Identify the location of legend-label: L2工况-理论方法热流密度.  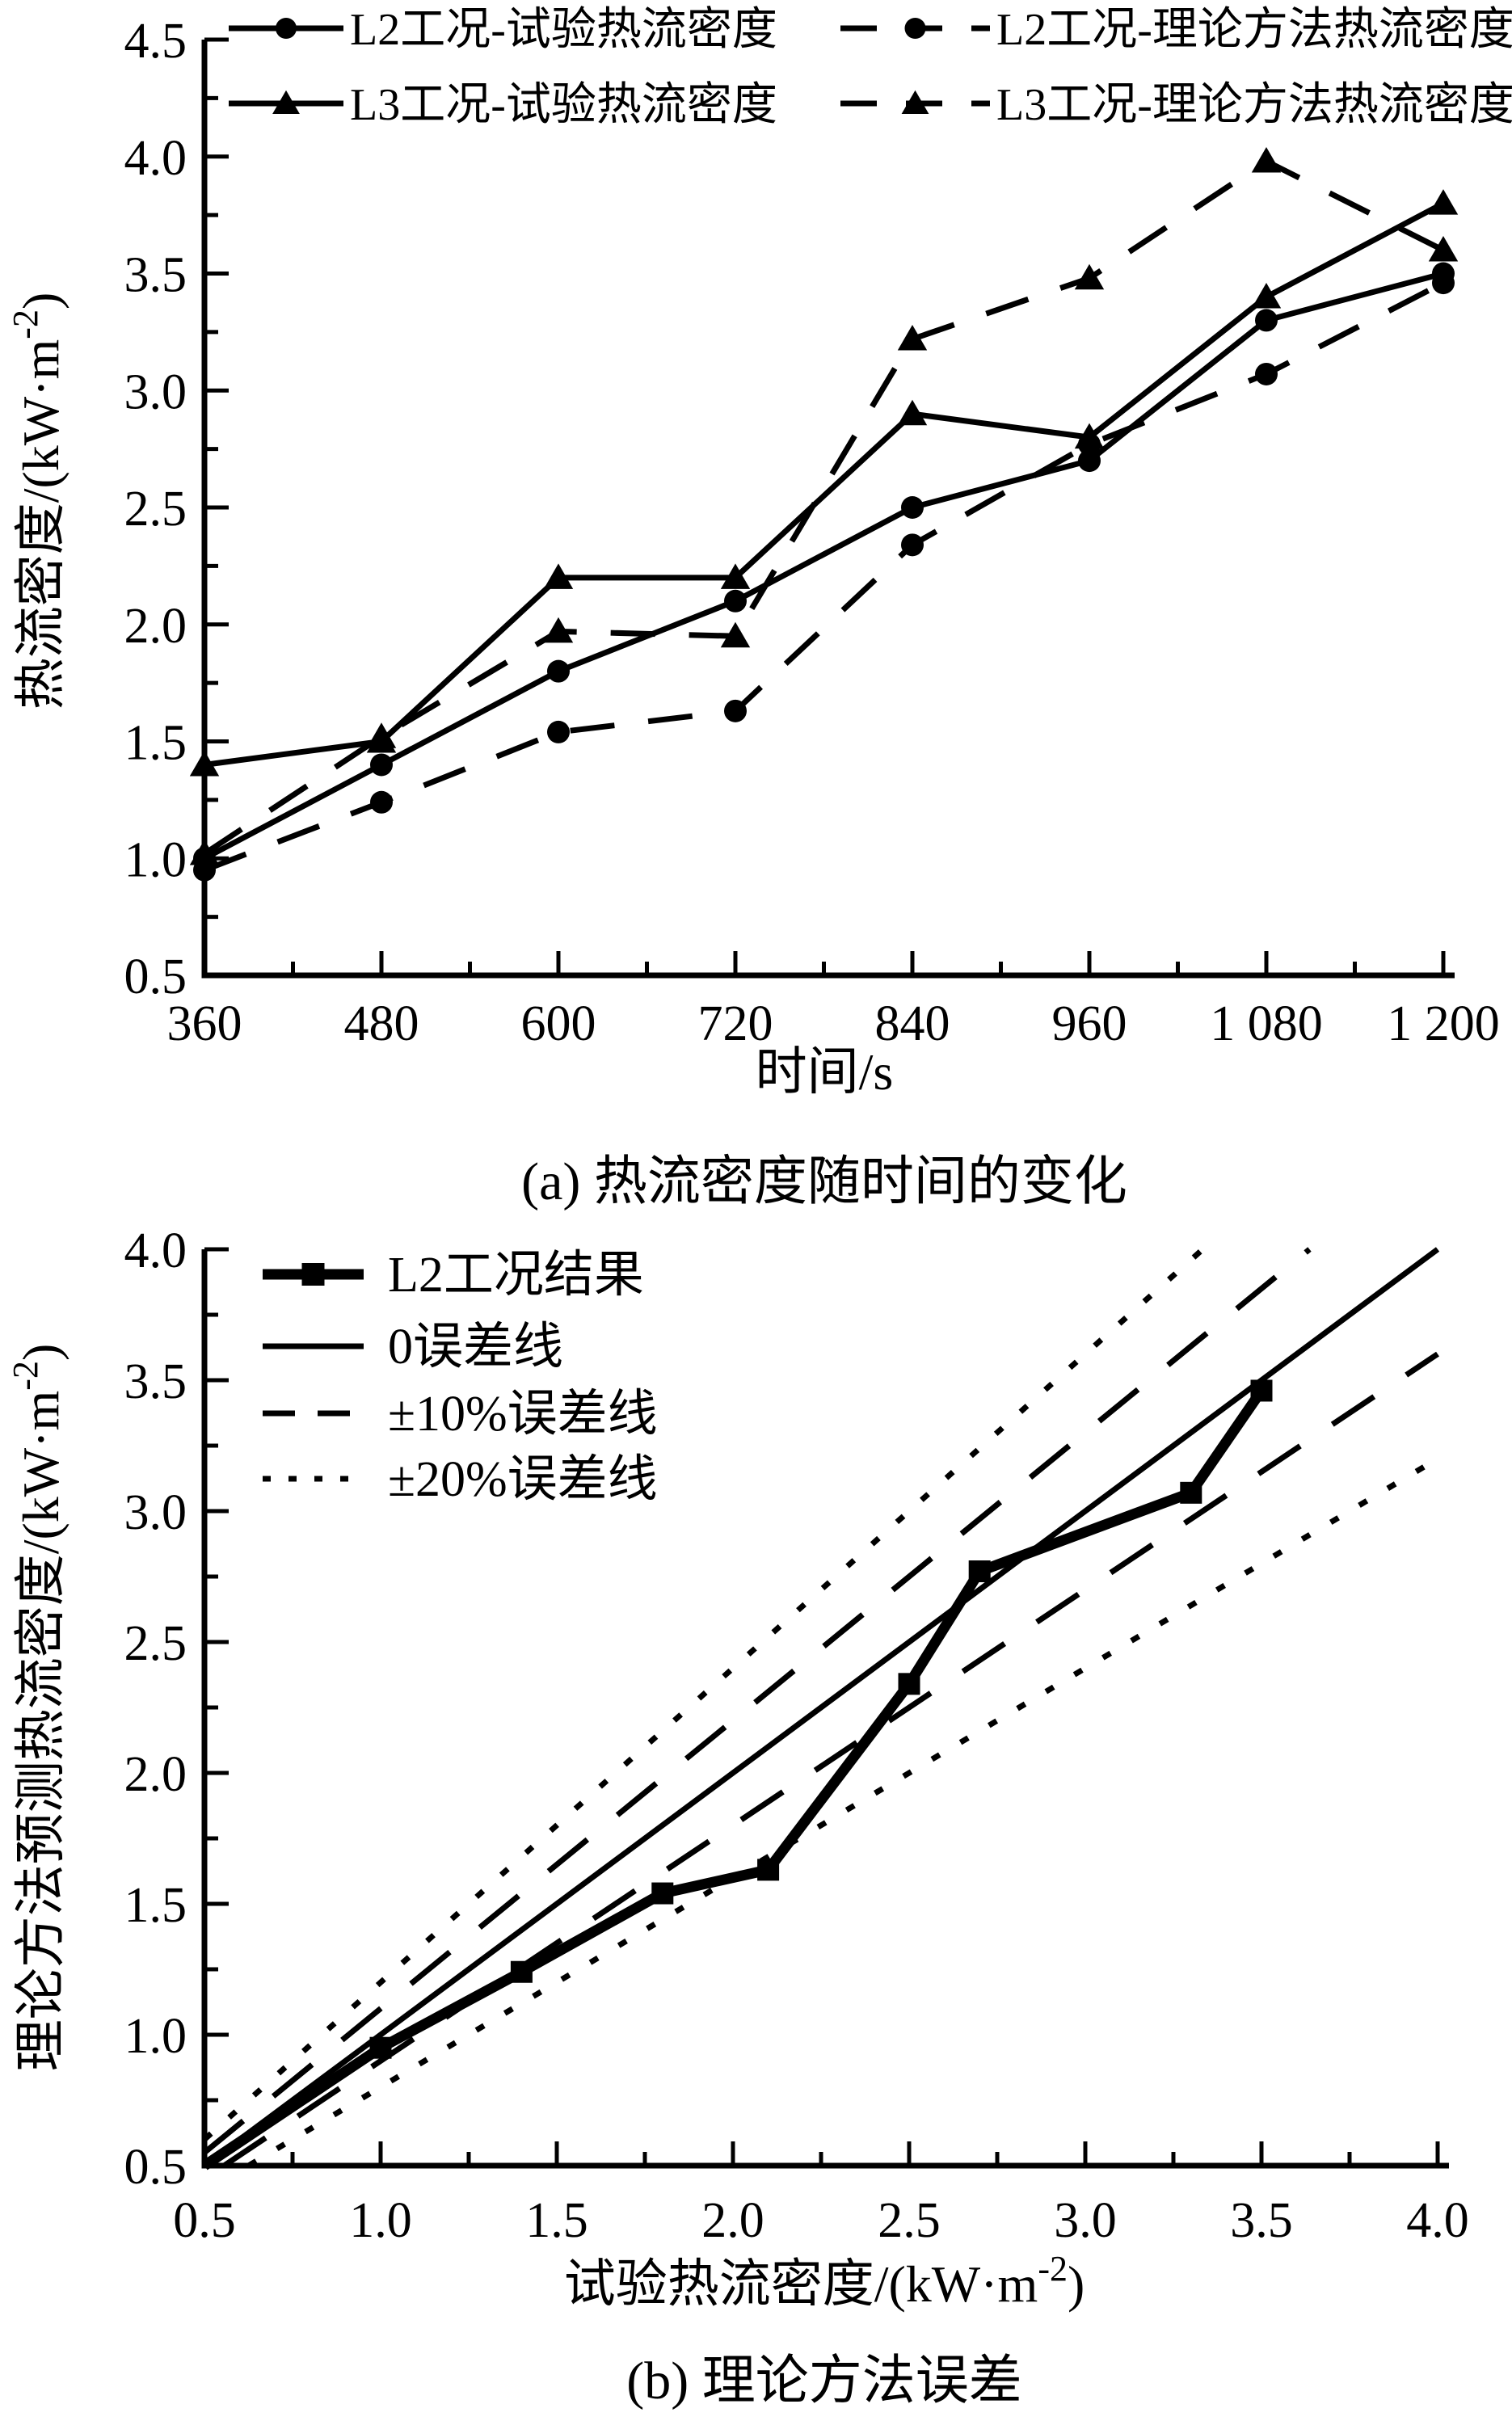
(1254, 30).